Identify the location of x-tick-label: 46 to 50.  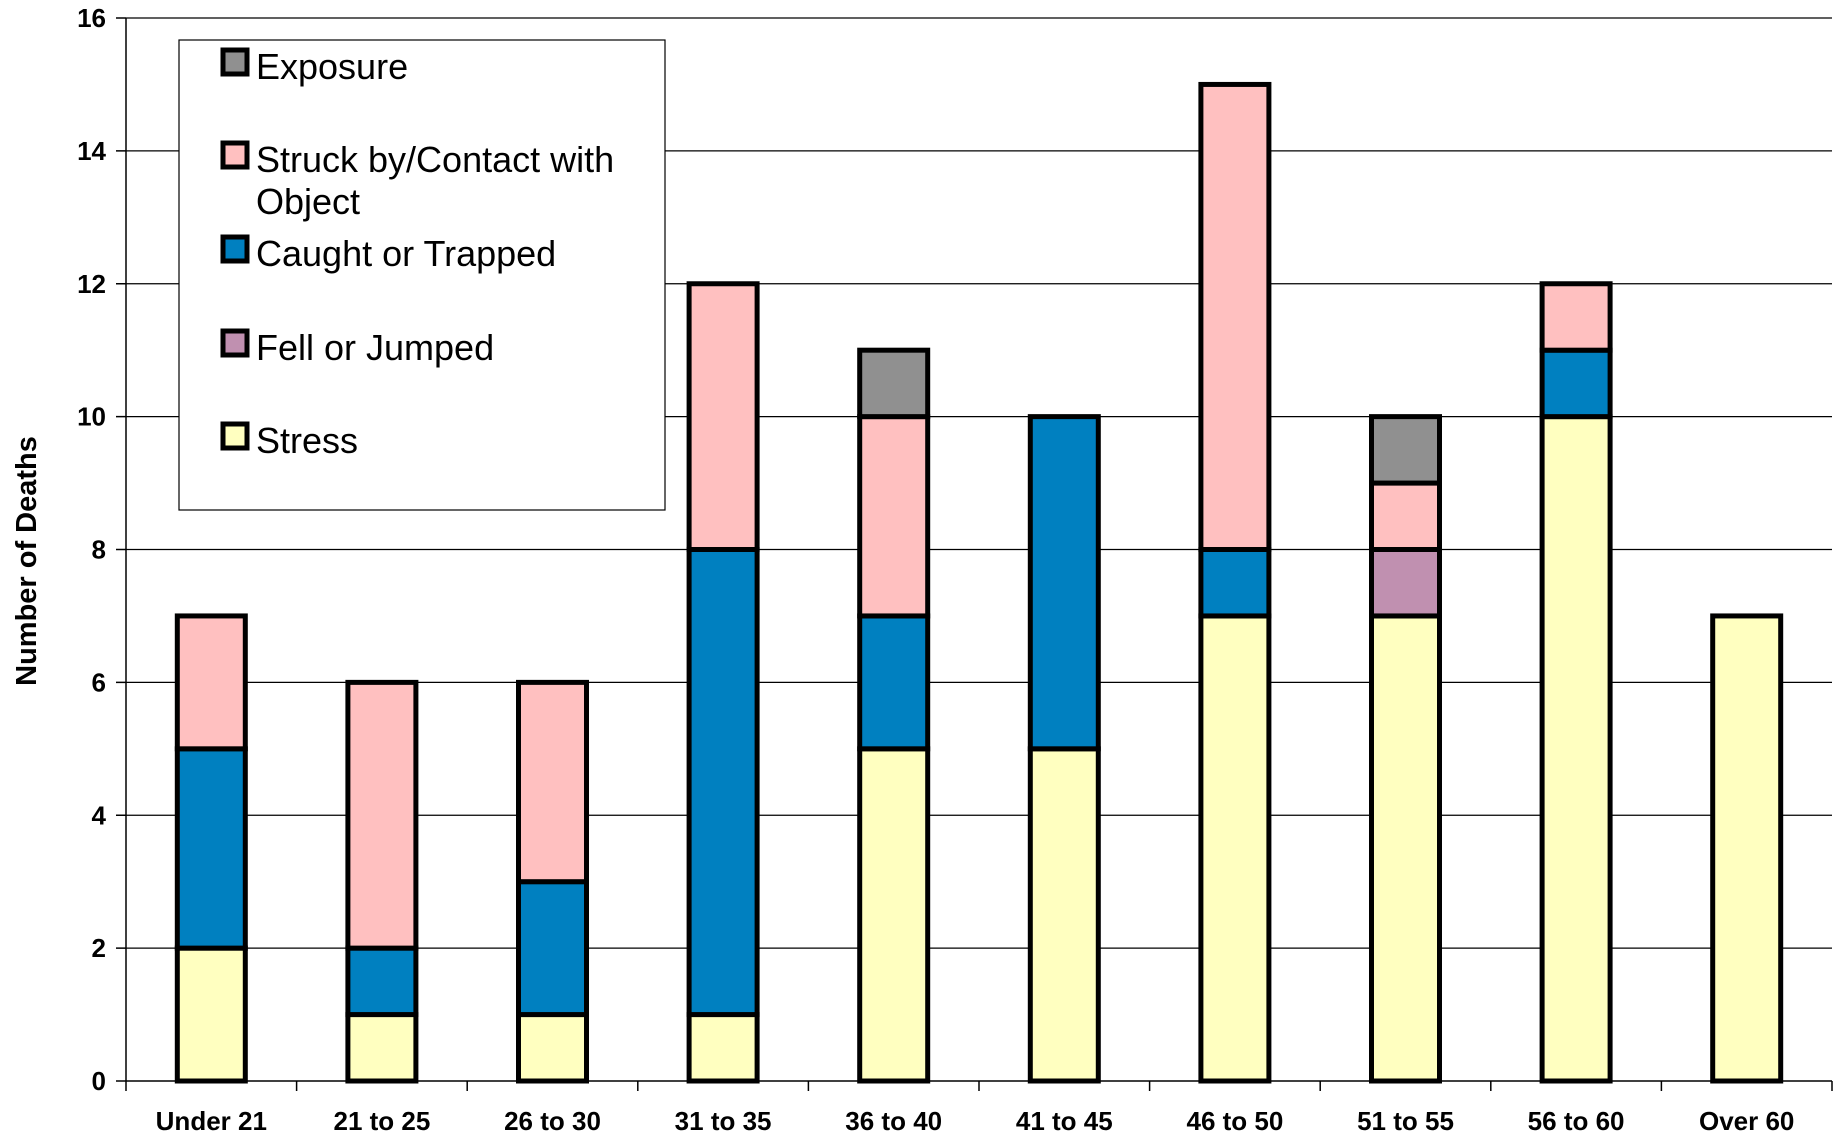
(1234, 1120).